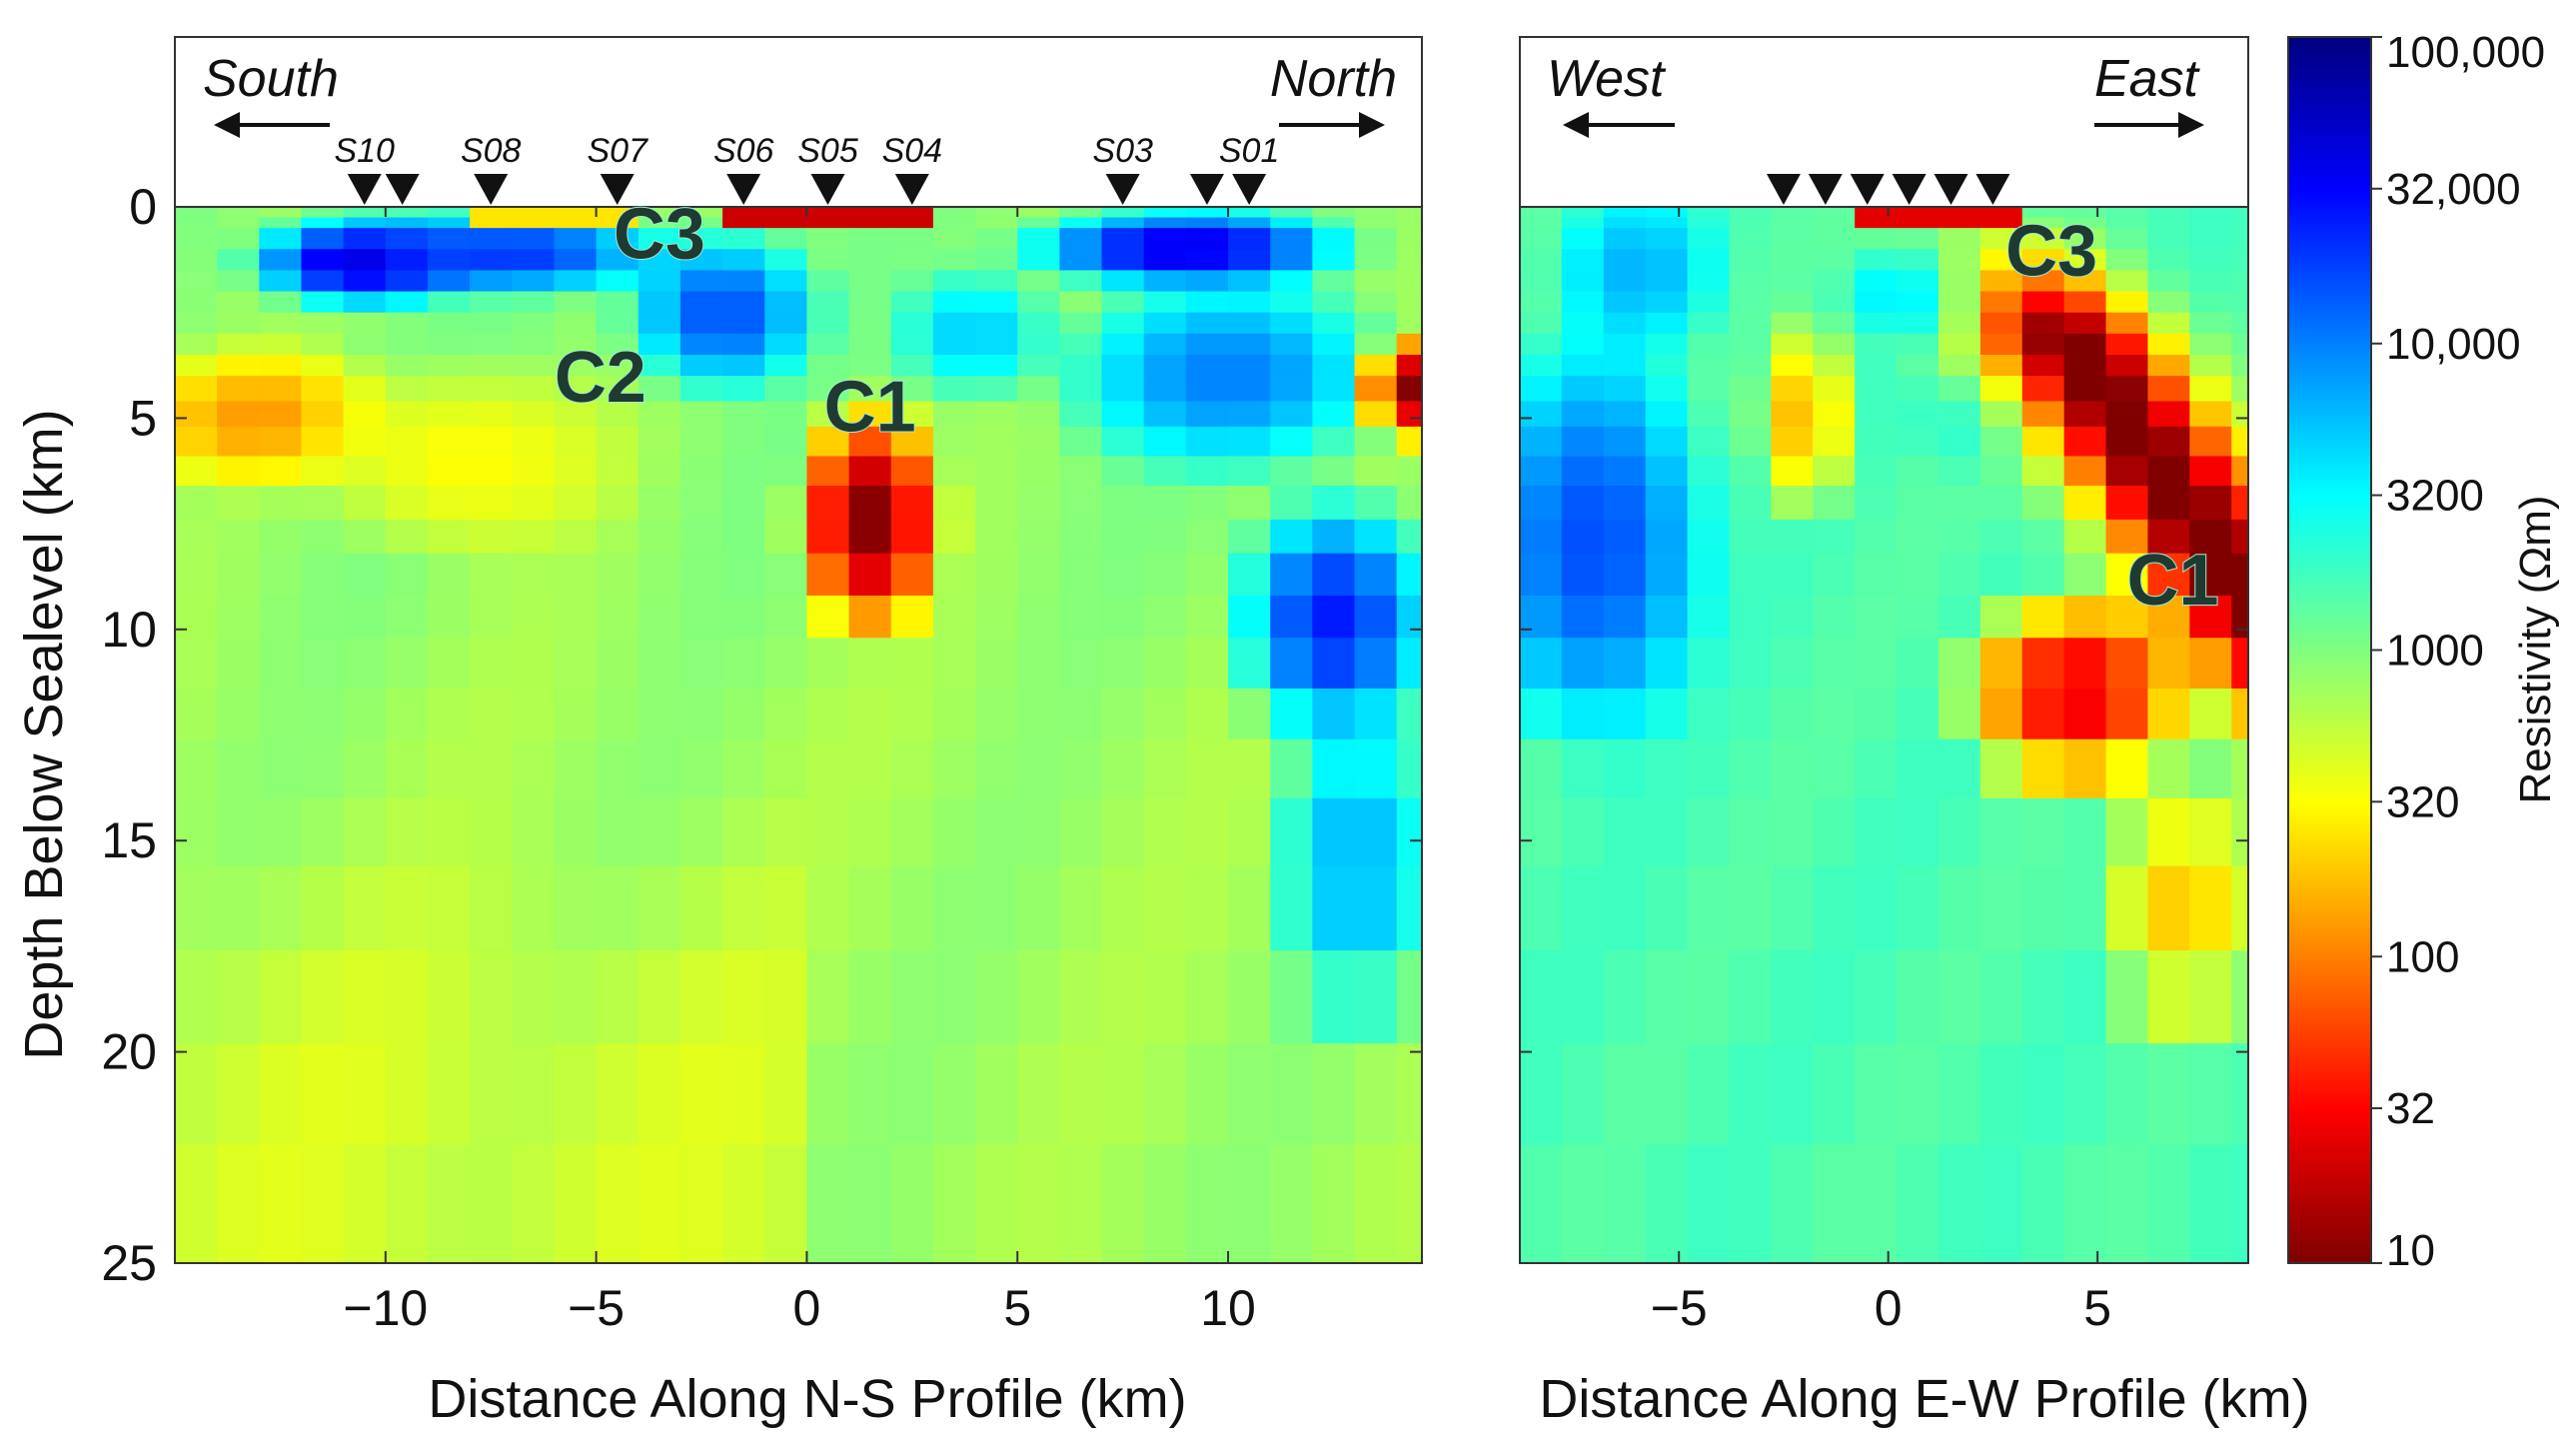  Describe the element at coordinates (1333, 79) in the screenshot. I see `ns-north-label: North` at that location.